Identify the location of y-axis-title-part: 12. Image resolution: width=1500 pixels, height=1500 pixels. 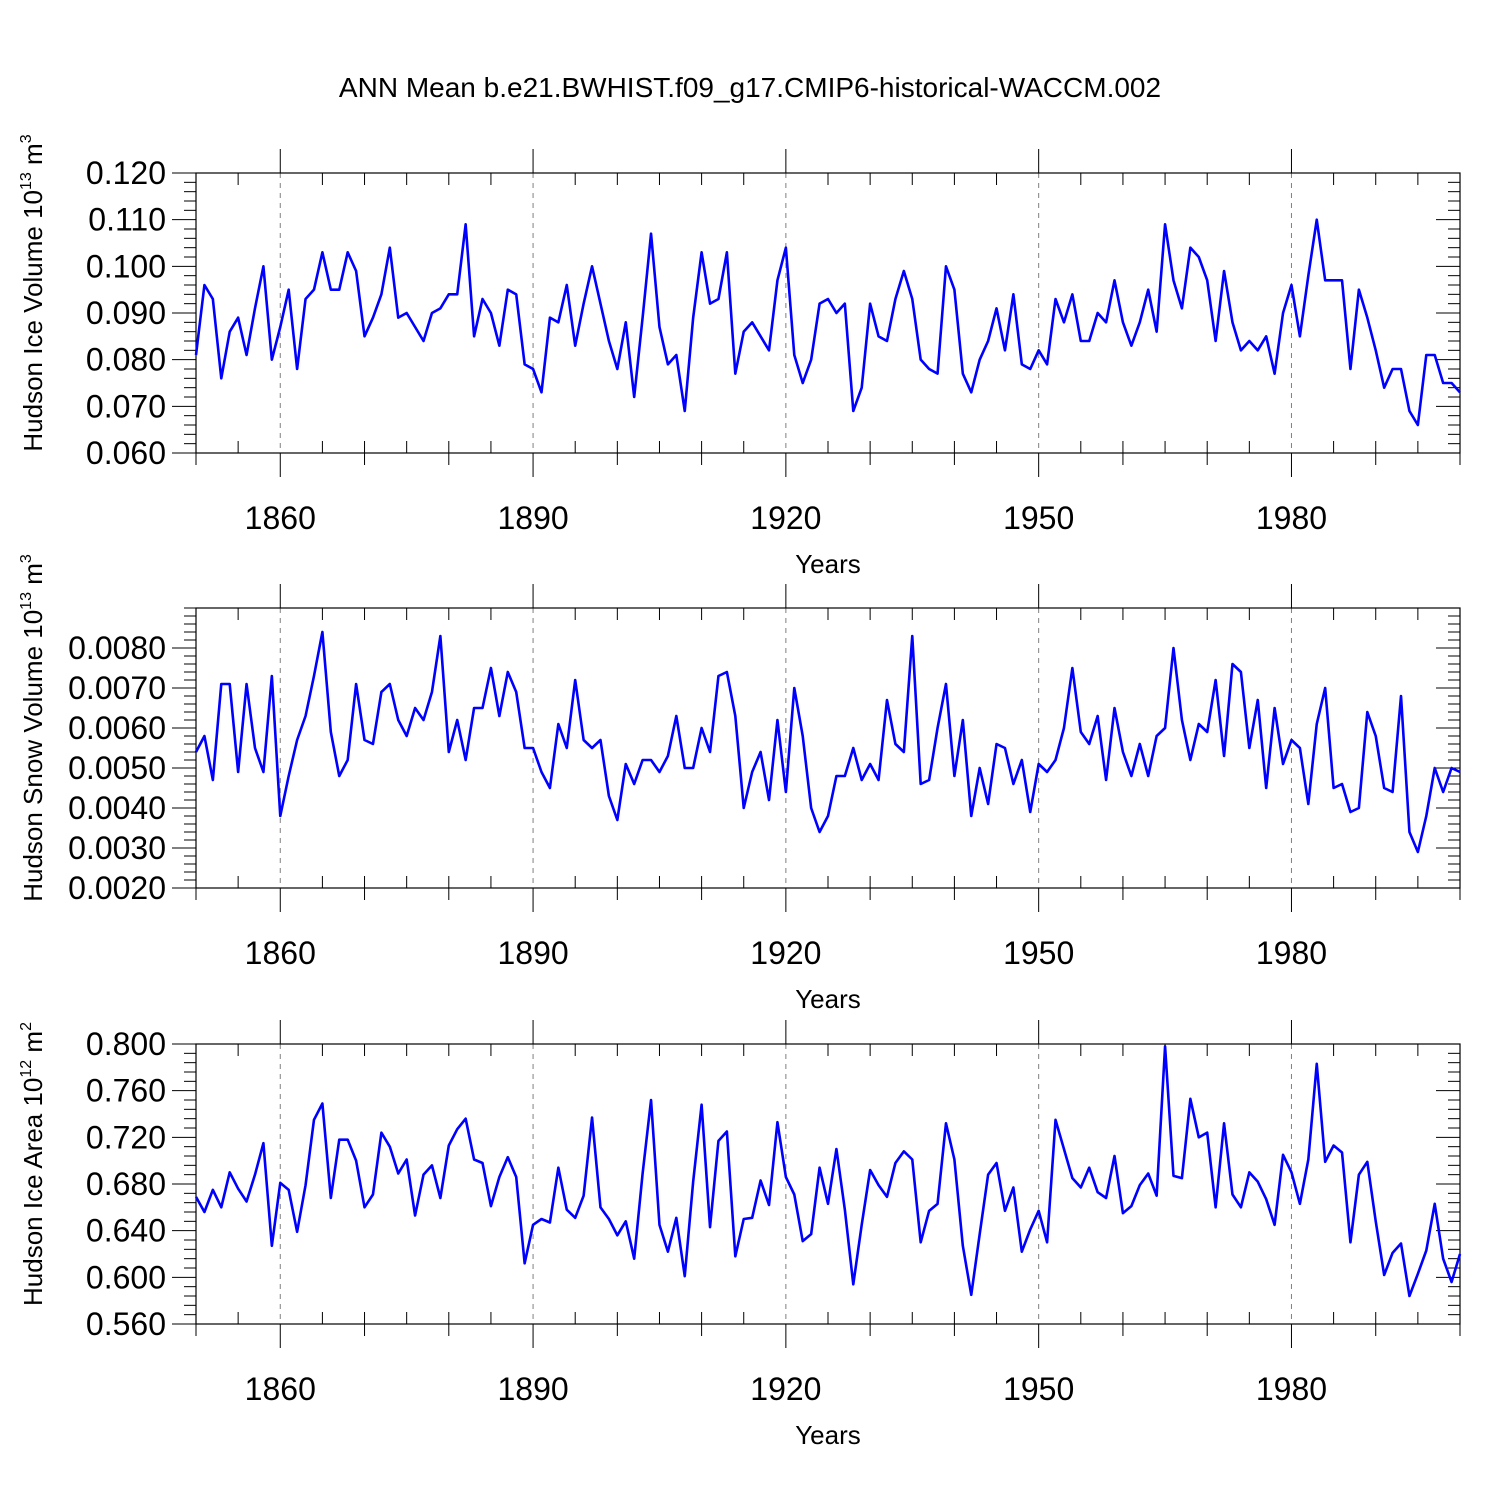
(26, 1069).